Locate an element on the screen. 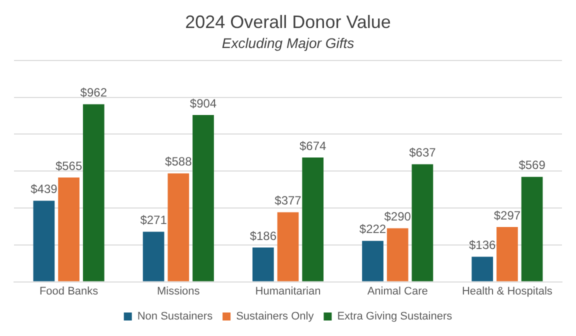 Image resolution: width=576 pixels, height=336 pixels. data-label: $186 is located at coordinates (263, 235).